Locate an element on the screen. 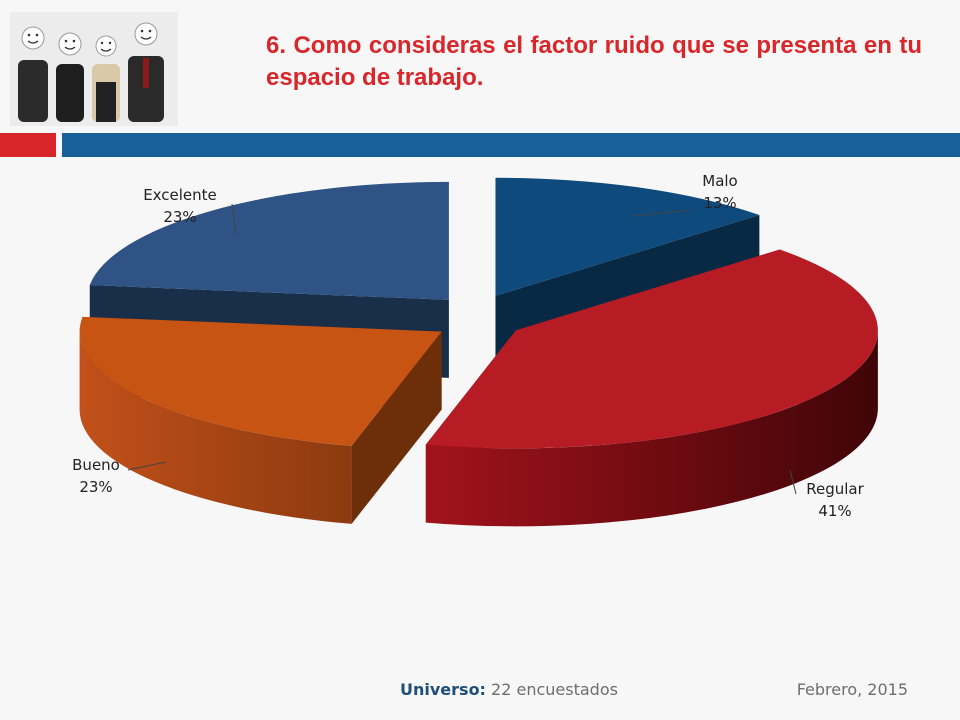 The height and width of the screenshot is (720, 960). accent-bar-red is located at coordinates (28, 145).